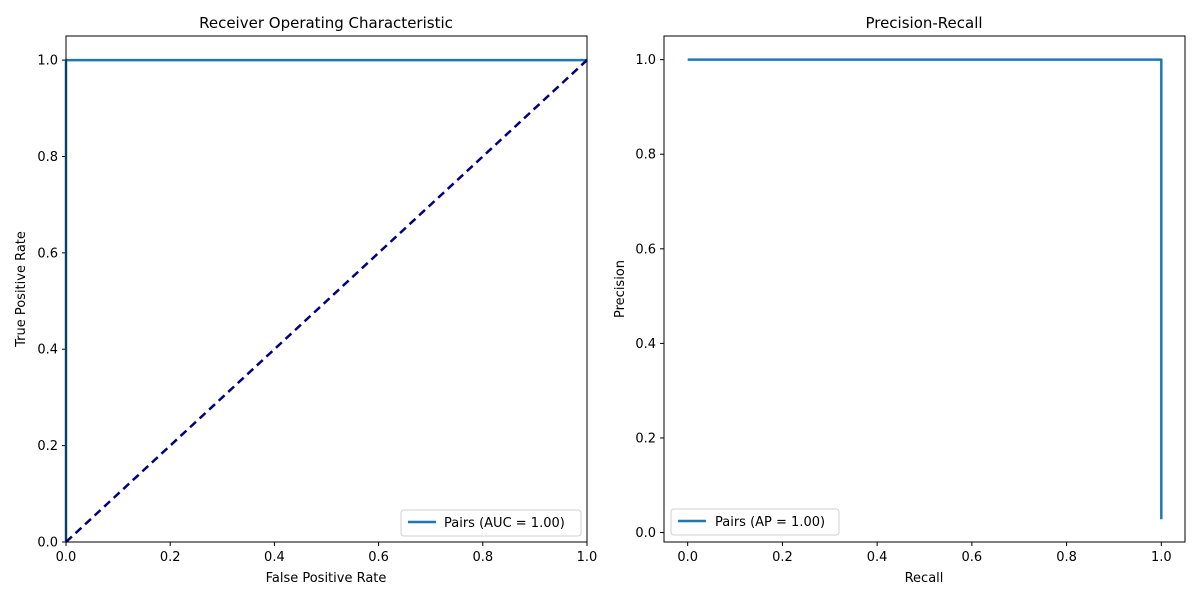 This screenshot has width=1200, height=600. What do you see at coordinates (47, 253) in the screenshot?
I see `roc-y-tick-label: 0.6` at bounding box center [47, 253].